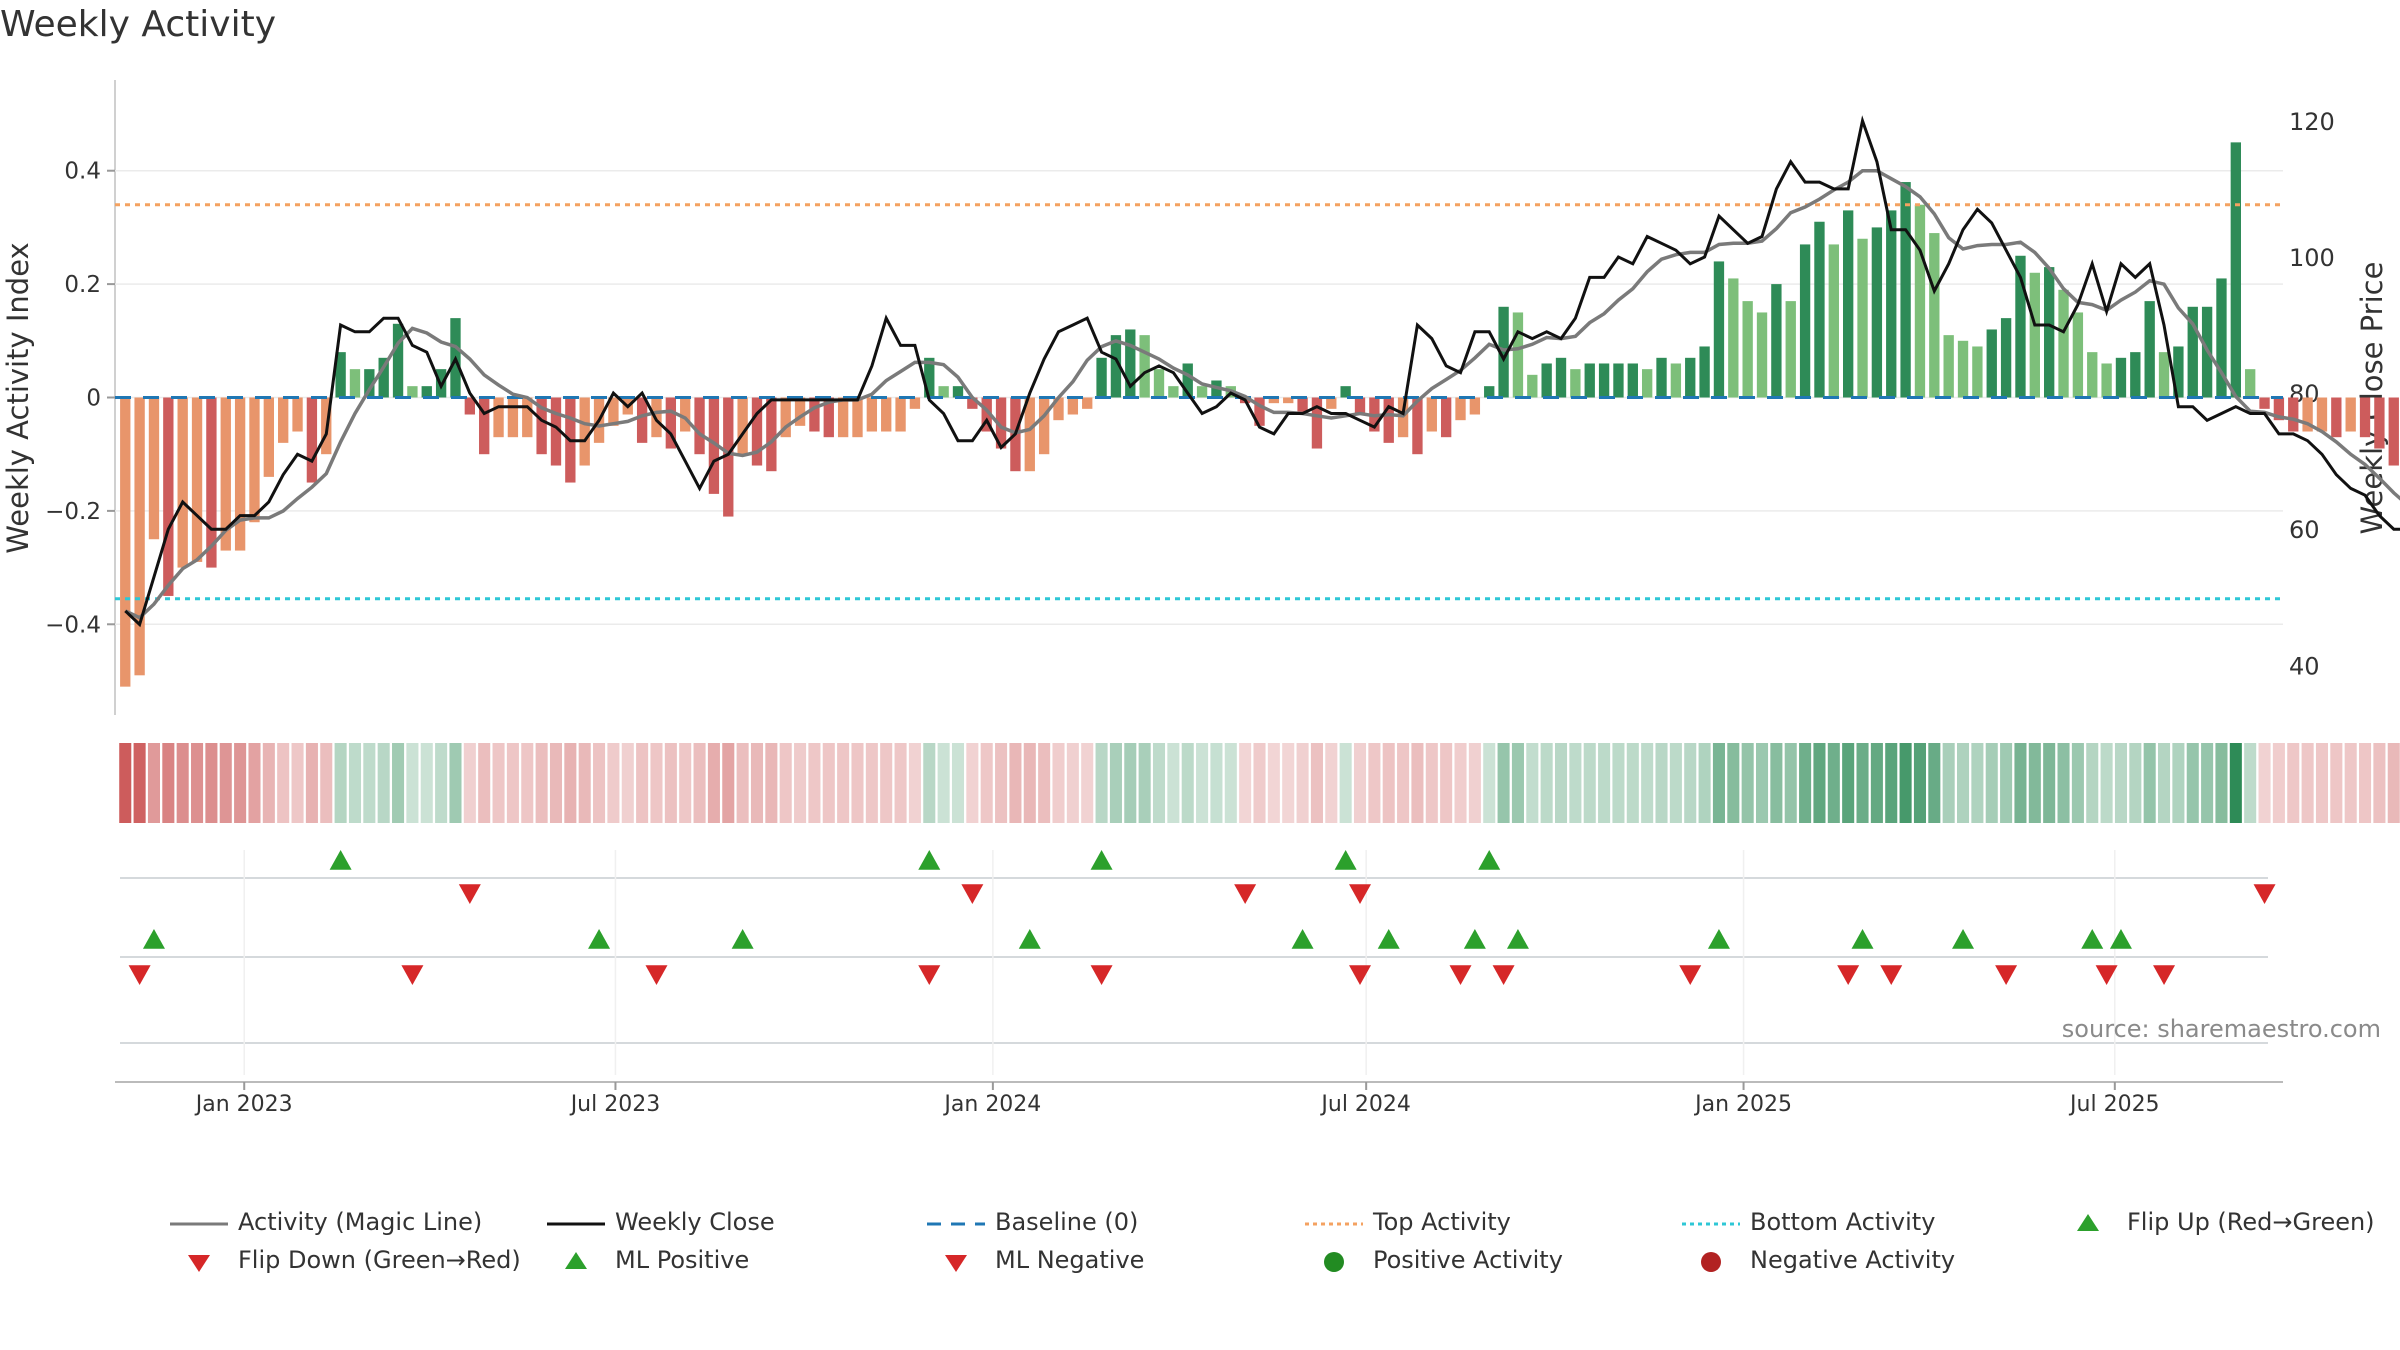 This screenshot has width=2400, height=1350. Describe the element at coordinates (82, 172) in the screenshot. I see `y-tick-label-left: 0.4` at that location.